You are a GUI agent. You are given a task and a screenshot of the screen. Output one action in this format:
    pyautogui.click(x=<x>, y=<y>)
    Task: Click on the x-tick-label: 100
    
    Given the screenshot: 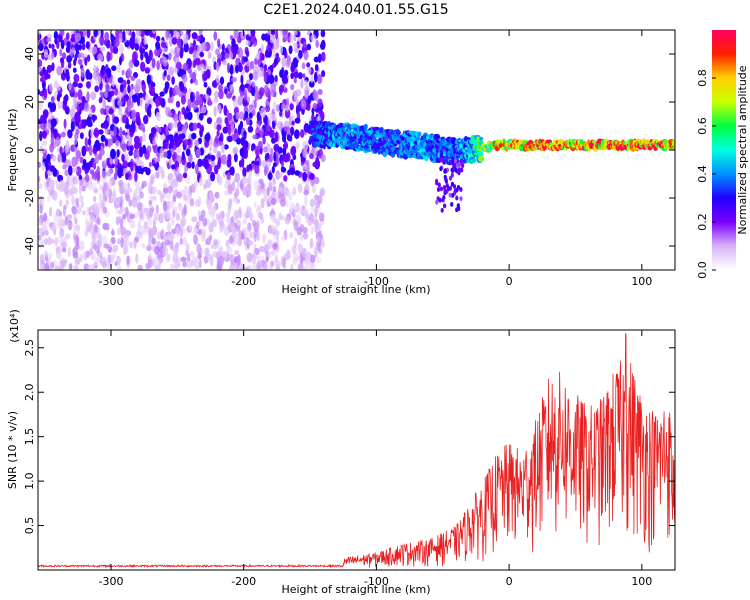 What is the action you would take?
    pyautogui.click(x=641, y=581)
    